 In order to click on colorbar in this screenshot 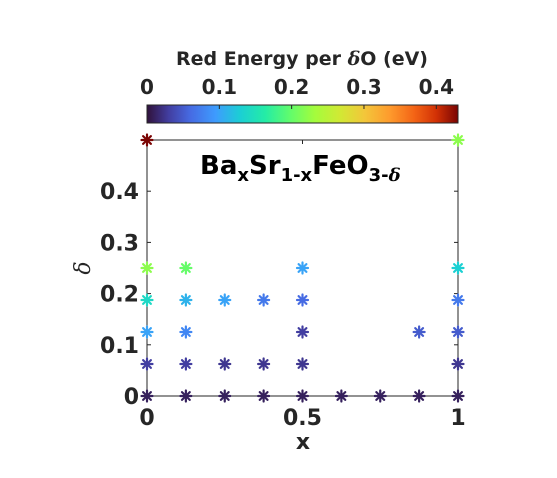, I will do `click(302, 114)`.